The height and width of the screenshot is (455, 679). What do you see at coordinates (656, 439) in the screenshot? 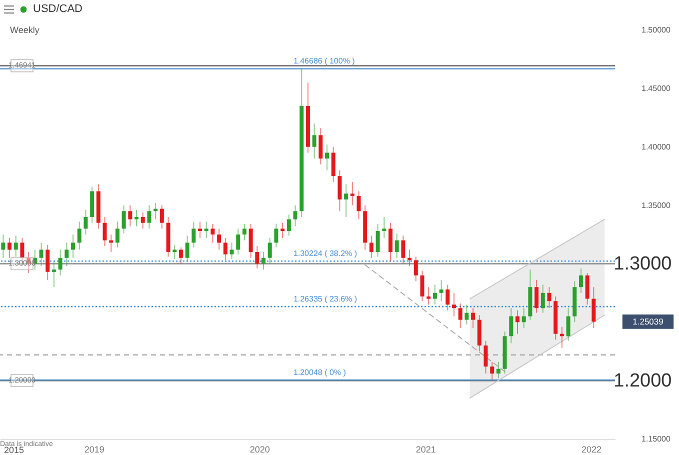
I see `y-tick-label: 1.15000` at bounding box center [656, 439].